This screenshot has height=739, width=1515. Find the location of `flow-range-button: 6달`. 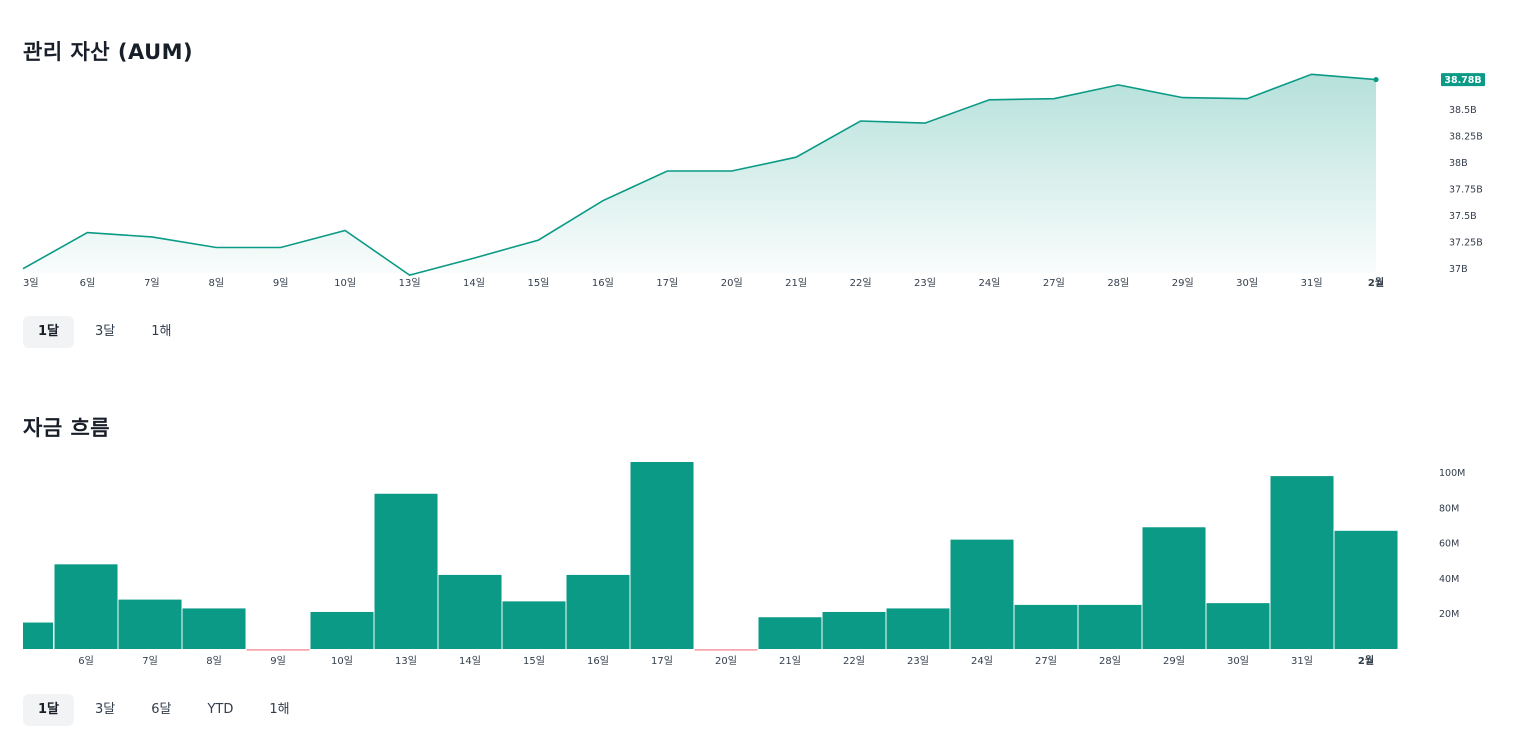

flow-range-button: 6달 is located at coordinates (161, 710).